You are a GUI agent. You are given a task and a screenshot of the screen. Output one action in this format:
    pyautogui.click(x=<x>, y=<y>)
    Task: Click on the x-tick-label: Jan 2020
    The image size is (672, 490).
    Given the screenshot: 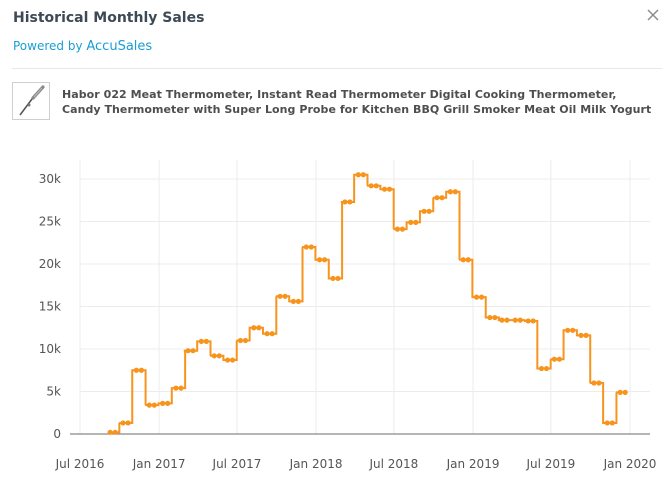 What is the action you would take?
    pyautogui.click(x=630, y=464)
    